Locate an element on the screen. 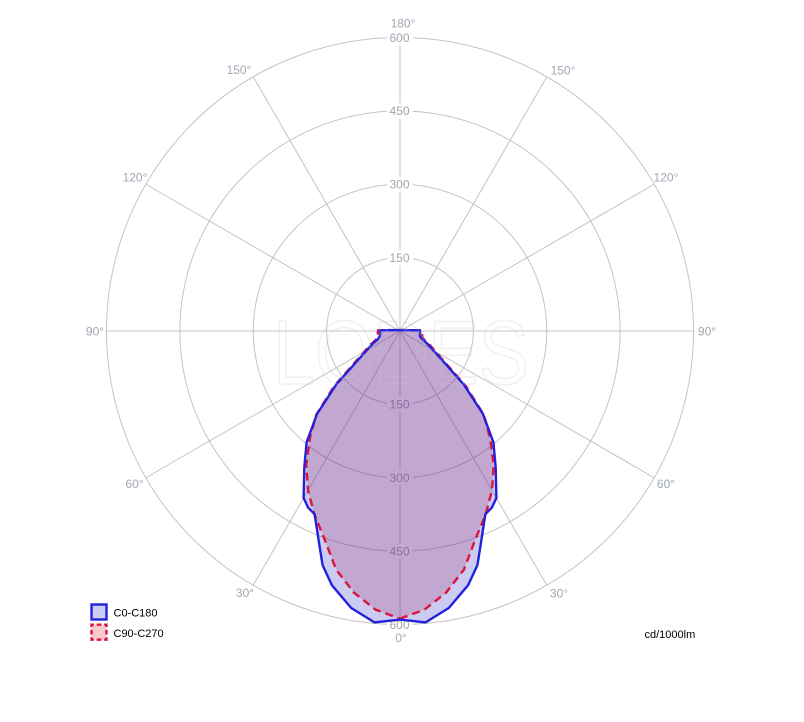  svg-text: C90-C270 is located at coordinates (139, 634).